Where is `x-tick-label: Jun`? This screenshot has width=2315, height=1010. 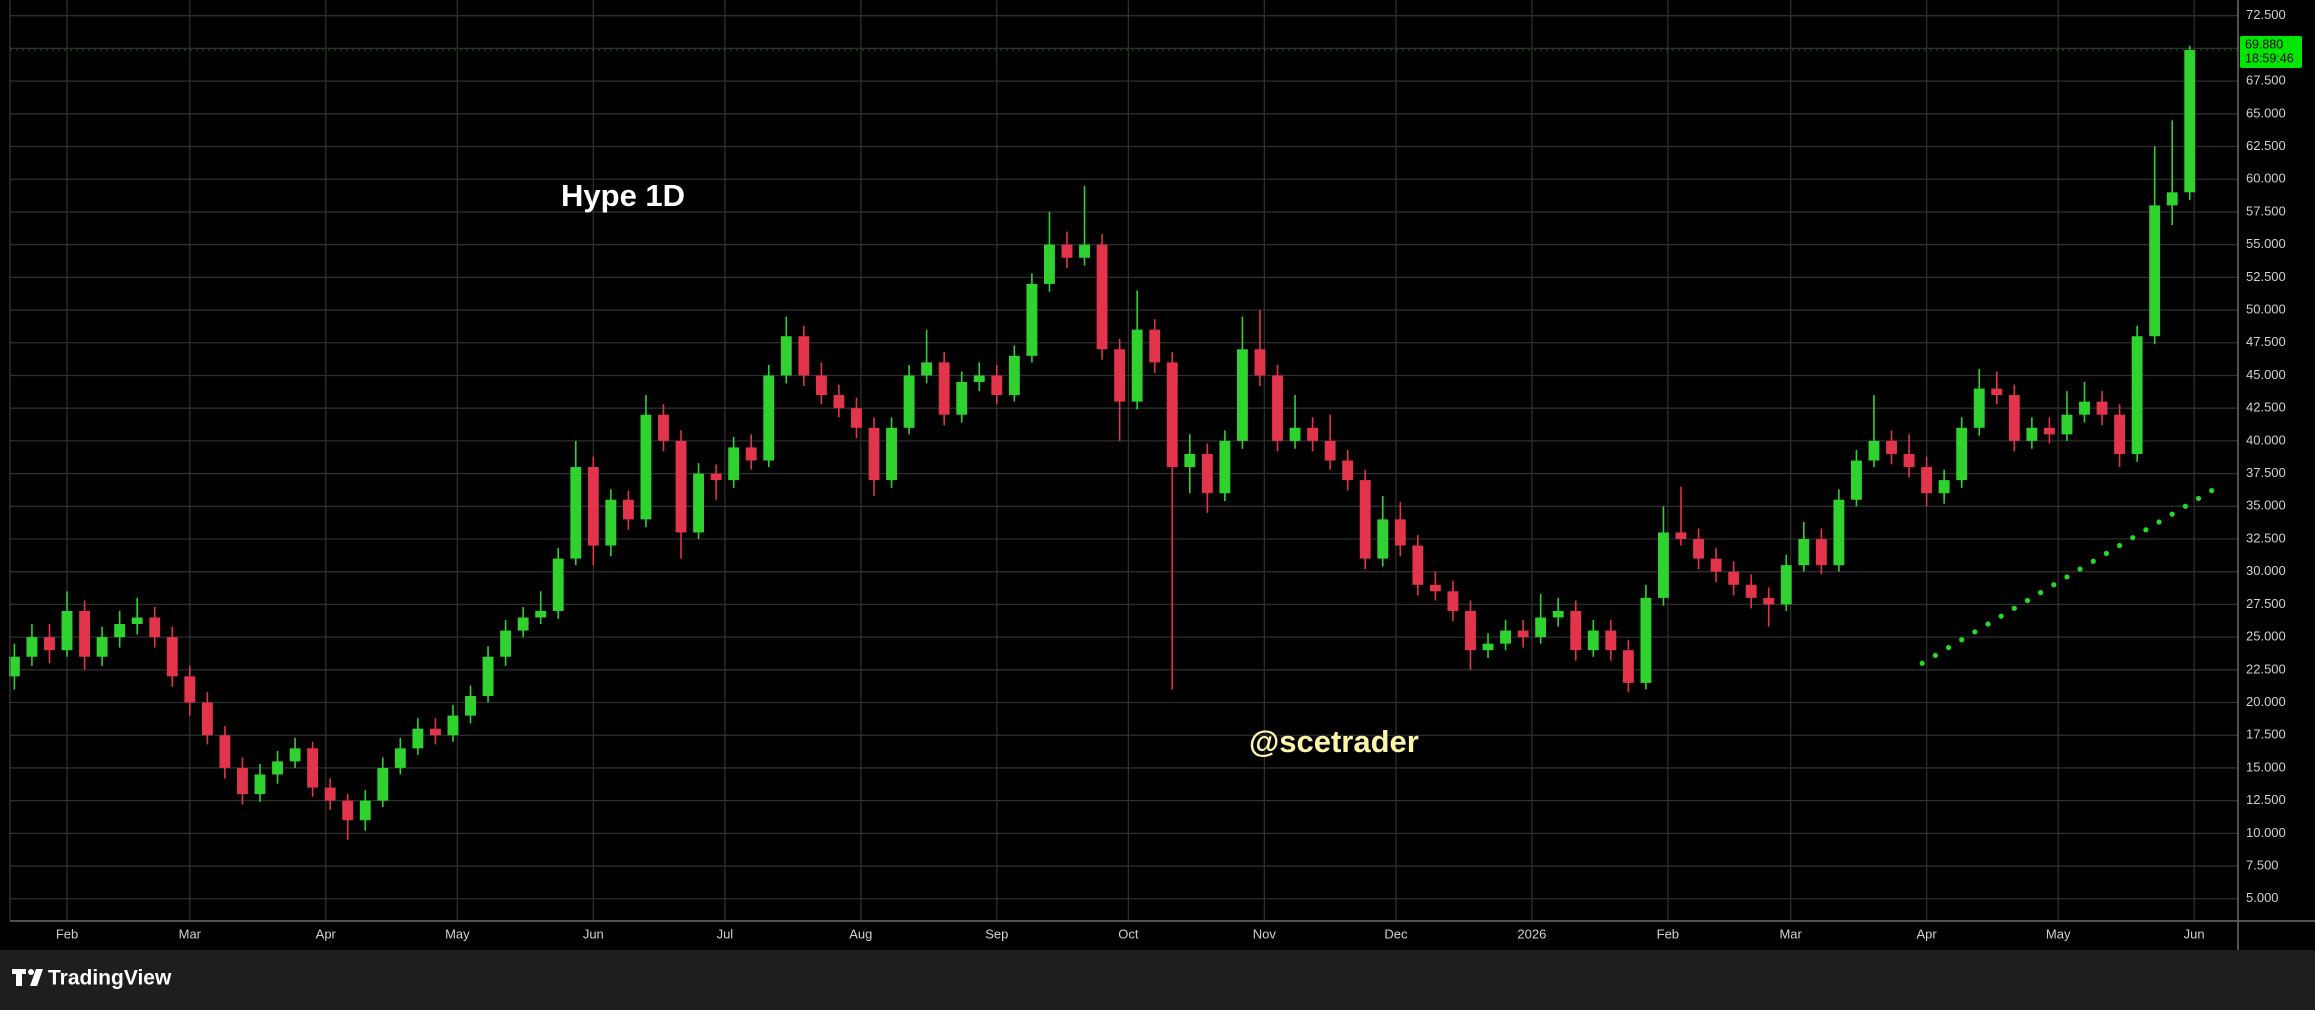 x-tick-label: Jun is located at coordinates (593, 933).